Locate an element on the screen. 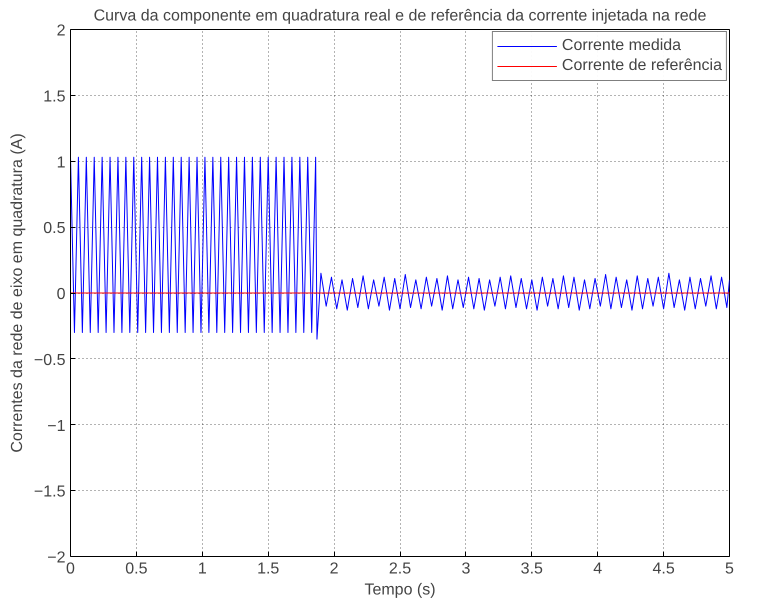  y-tick-label: 1 is located at coordinates (61, 163).